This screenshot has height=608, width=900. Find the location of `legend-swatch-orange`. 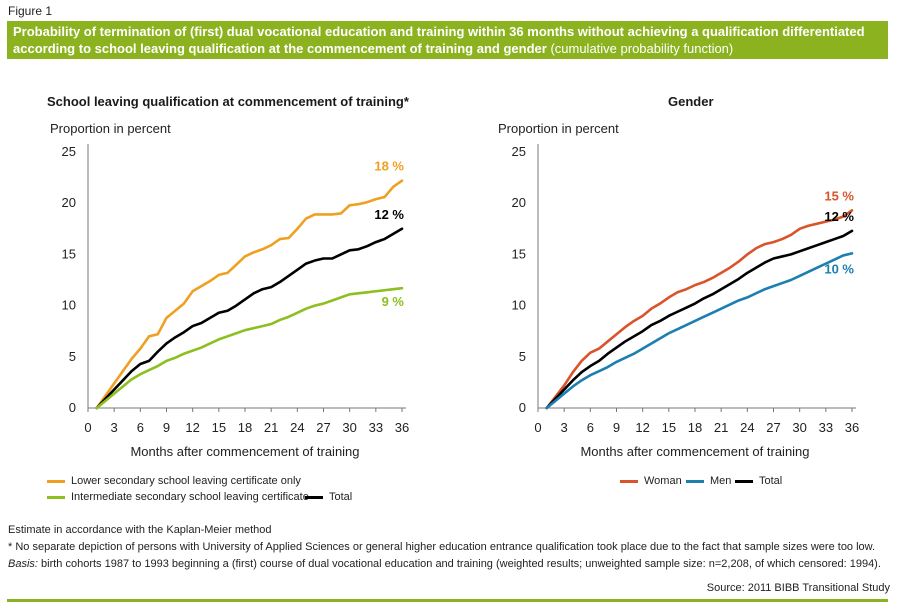

legend-swatch-orange is located at coordinates (56, 481).